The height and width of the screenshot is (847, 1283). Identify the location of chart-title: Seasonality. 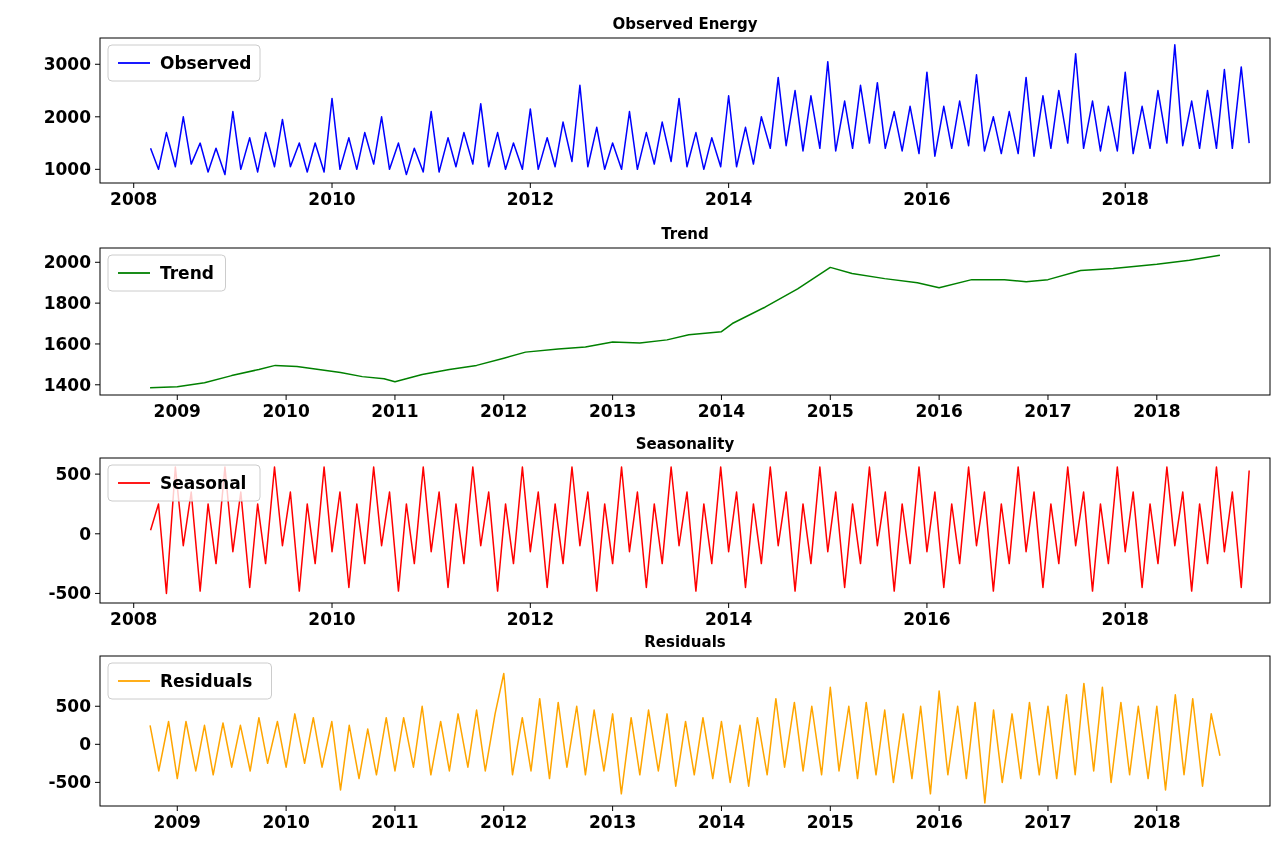
(685, 444).